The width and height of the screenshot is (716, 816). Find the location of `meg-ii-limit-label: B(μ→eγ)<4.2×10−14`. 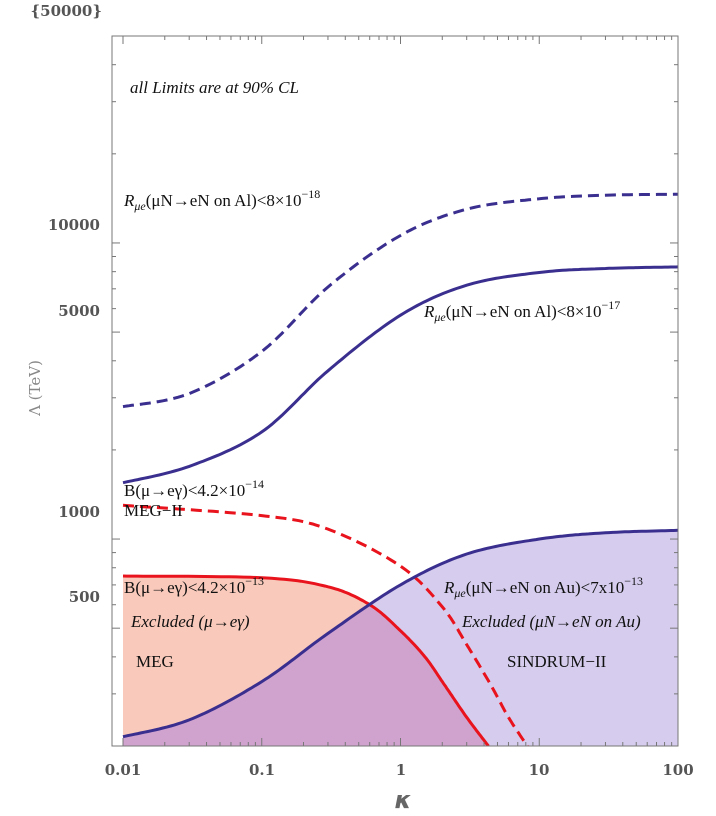

meg-ii-limit-label: B(μ→eγ)<4.2×10−14 is located at coordinates (194, 488).